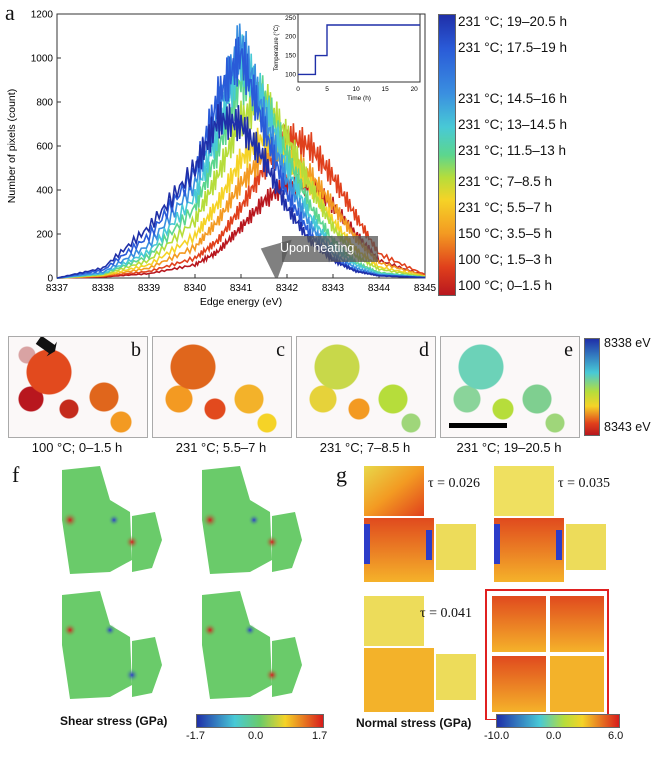 This screenshot has height=759, width=661. I want to click on legend-item: 100 °C; 1.5–3 h, so click(505, 259).